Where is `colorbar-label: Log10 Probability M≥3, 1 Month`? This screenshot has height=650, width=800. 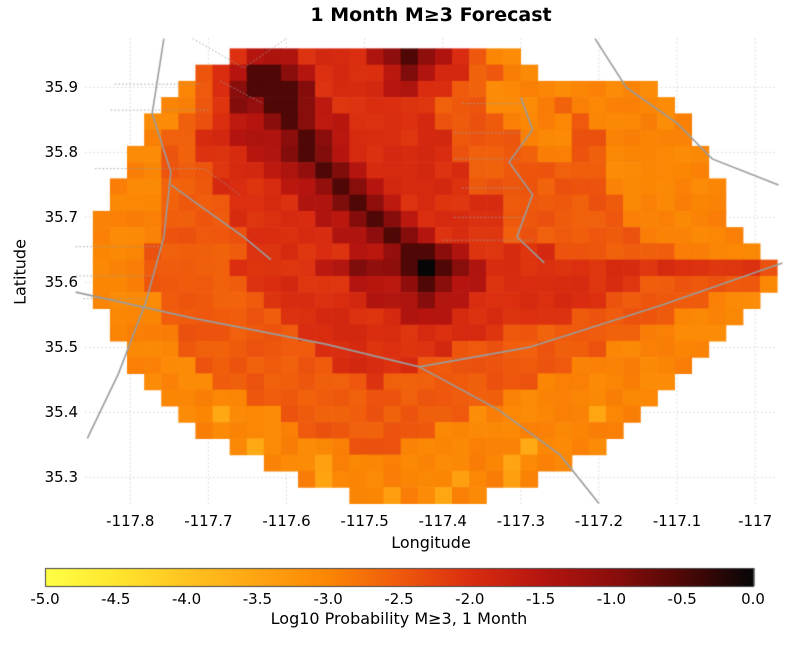
colorbar-label: Log10 Probability M≥3, 1 Month is located at coordinates (399, 618).